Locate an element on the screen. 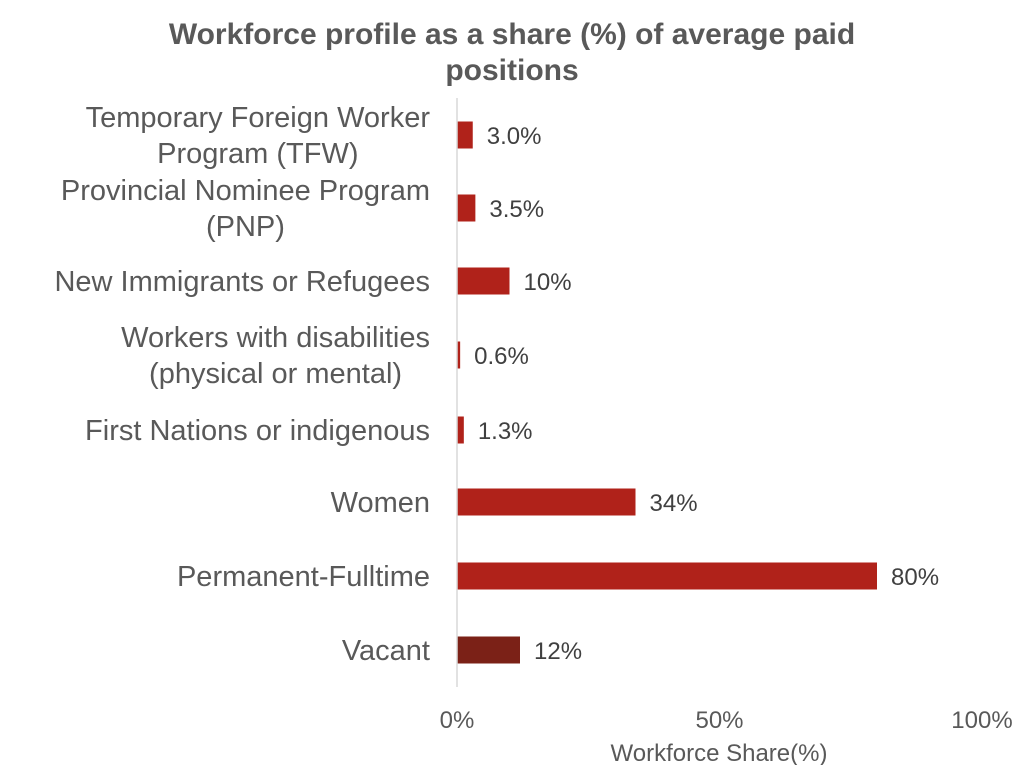 Image resolution: width=1024 pixels, height=765 pixels. x-axis-ticks: 0% 50% 100% is located at coordinates (726, 720).